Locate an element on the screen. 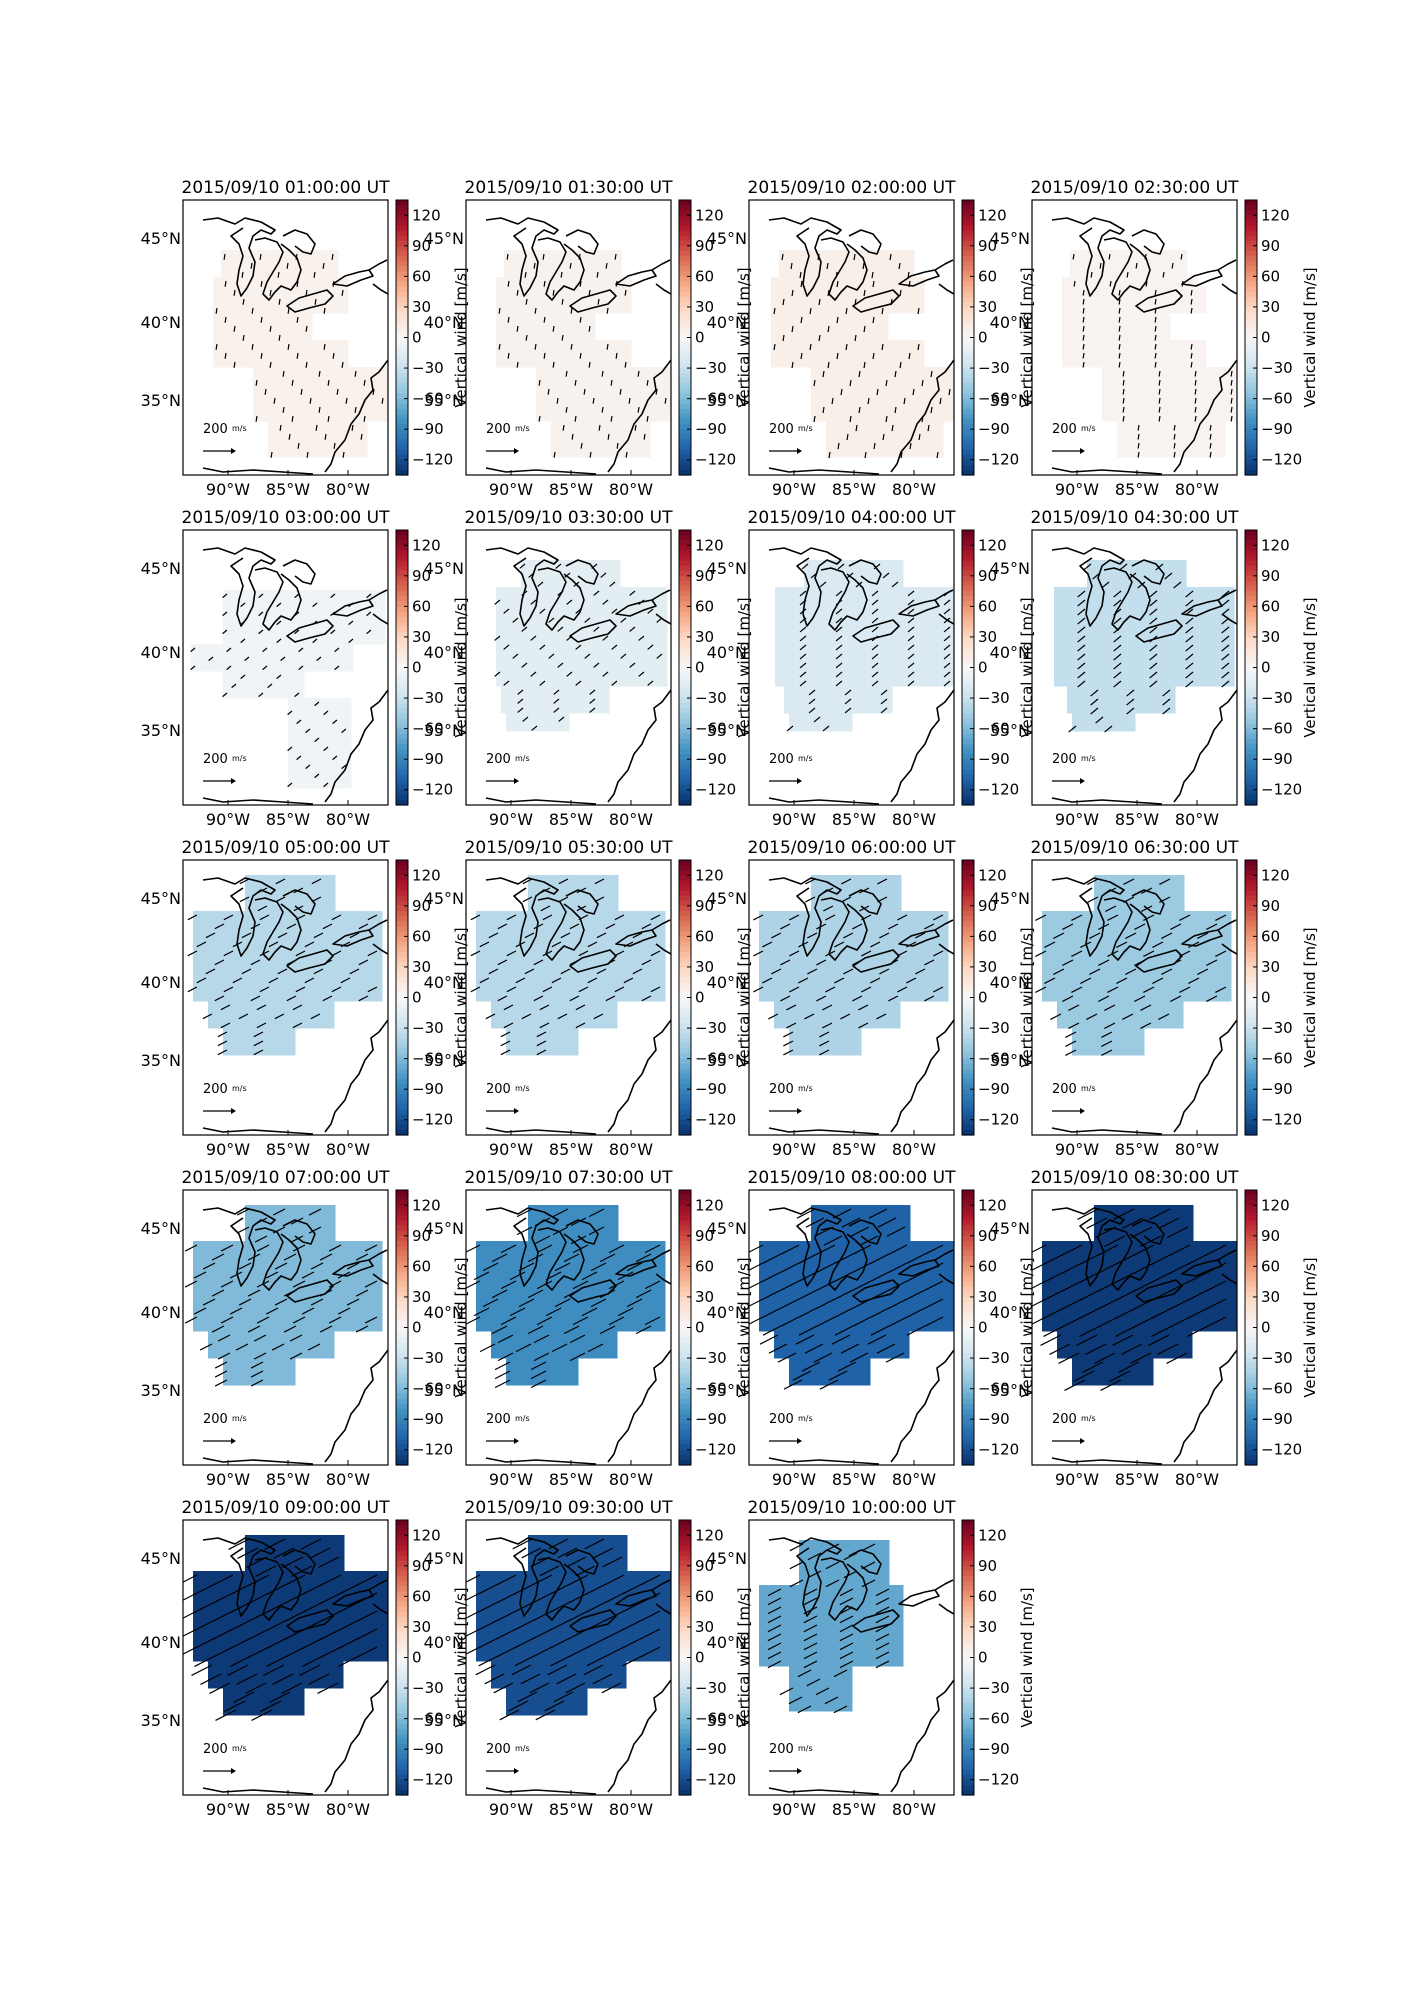 Image resolution: width=1410 pixels, height=2010 pixels. colorbar-label: Vertical wind [m/s] is located at coordinates (461, 667).